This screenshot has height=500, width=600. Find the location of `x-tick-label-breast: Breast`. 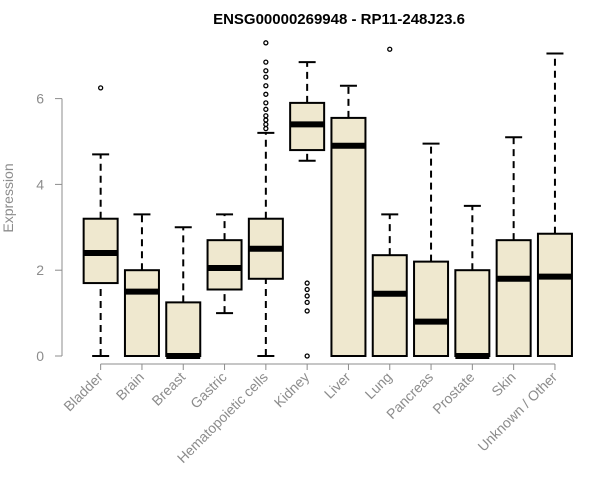

x-tick-label-breast: Breast is located at coordinates (168, 389).